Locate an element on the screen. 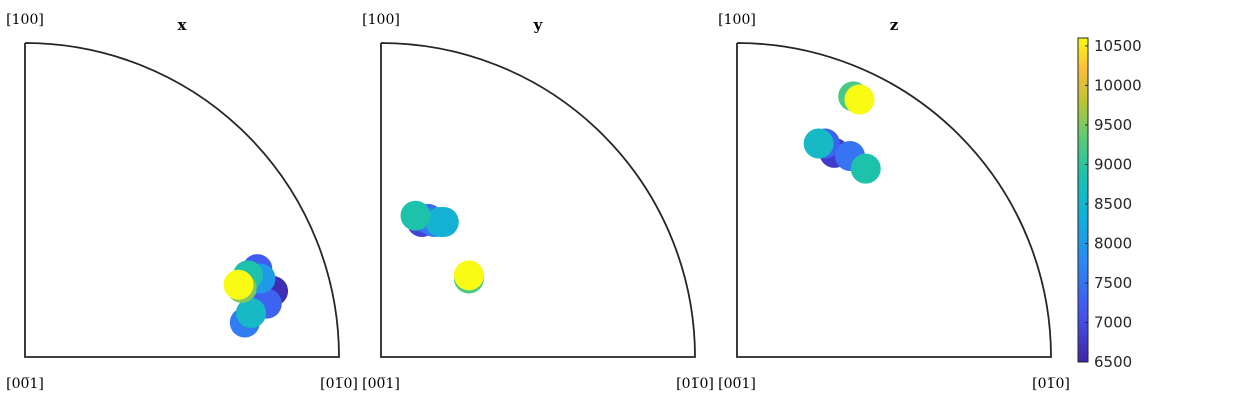  plot-title: x is located at coordinates (183, 25).